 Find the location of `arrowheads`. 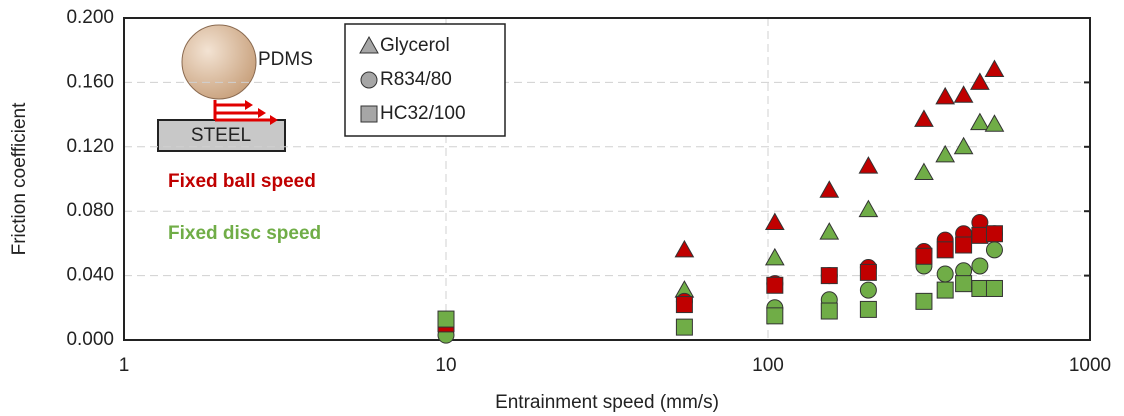

arrowheads is located at coordinates (261, 112).